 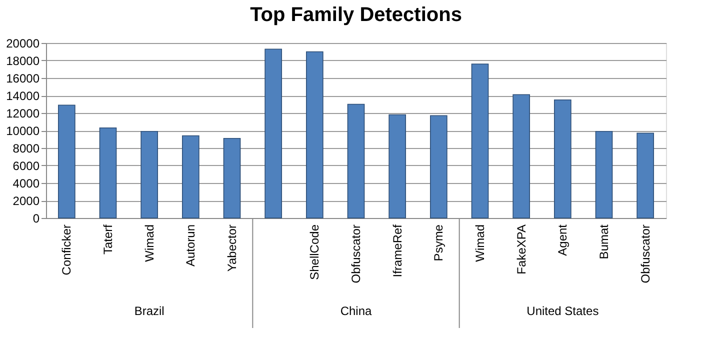 I want to click on y-tick-label: 16000, so click(x=23, y=79).